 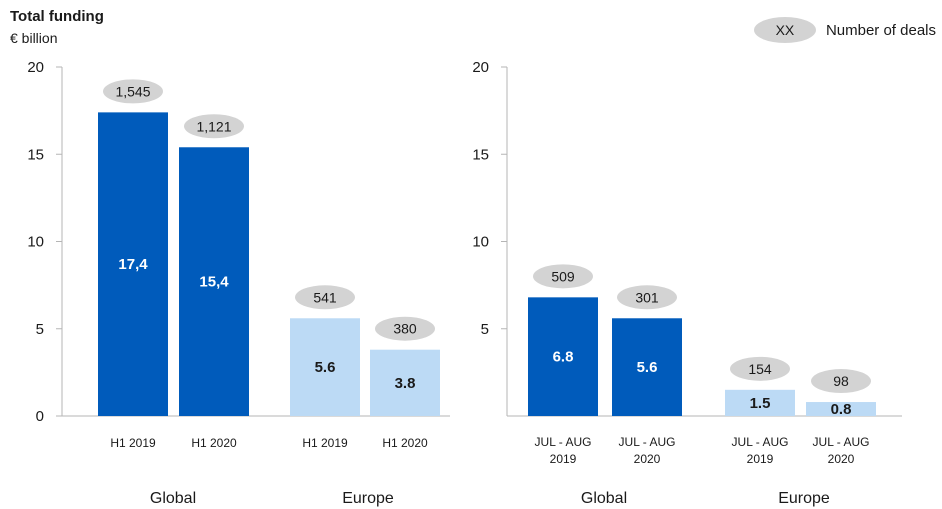 I want to click on deals-count-label: 1,545, so click(x=132, y=91).